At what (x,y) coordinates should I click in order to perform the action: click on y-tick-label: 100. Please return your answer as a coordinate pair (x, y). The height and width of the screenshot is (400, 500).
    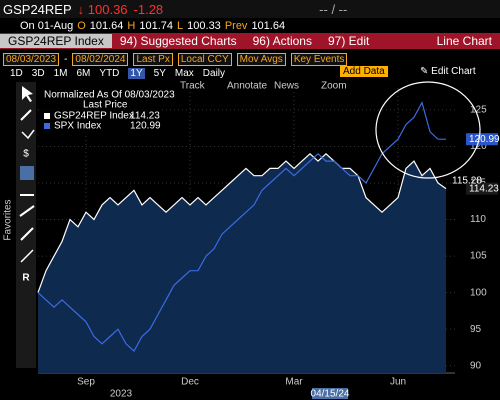
    Looking at the image, I should click on (478, 292).